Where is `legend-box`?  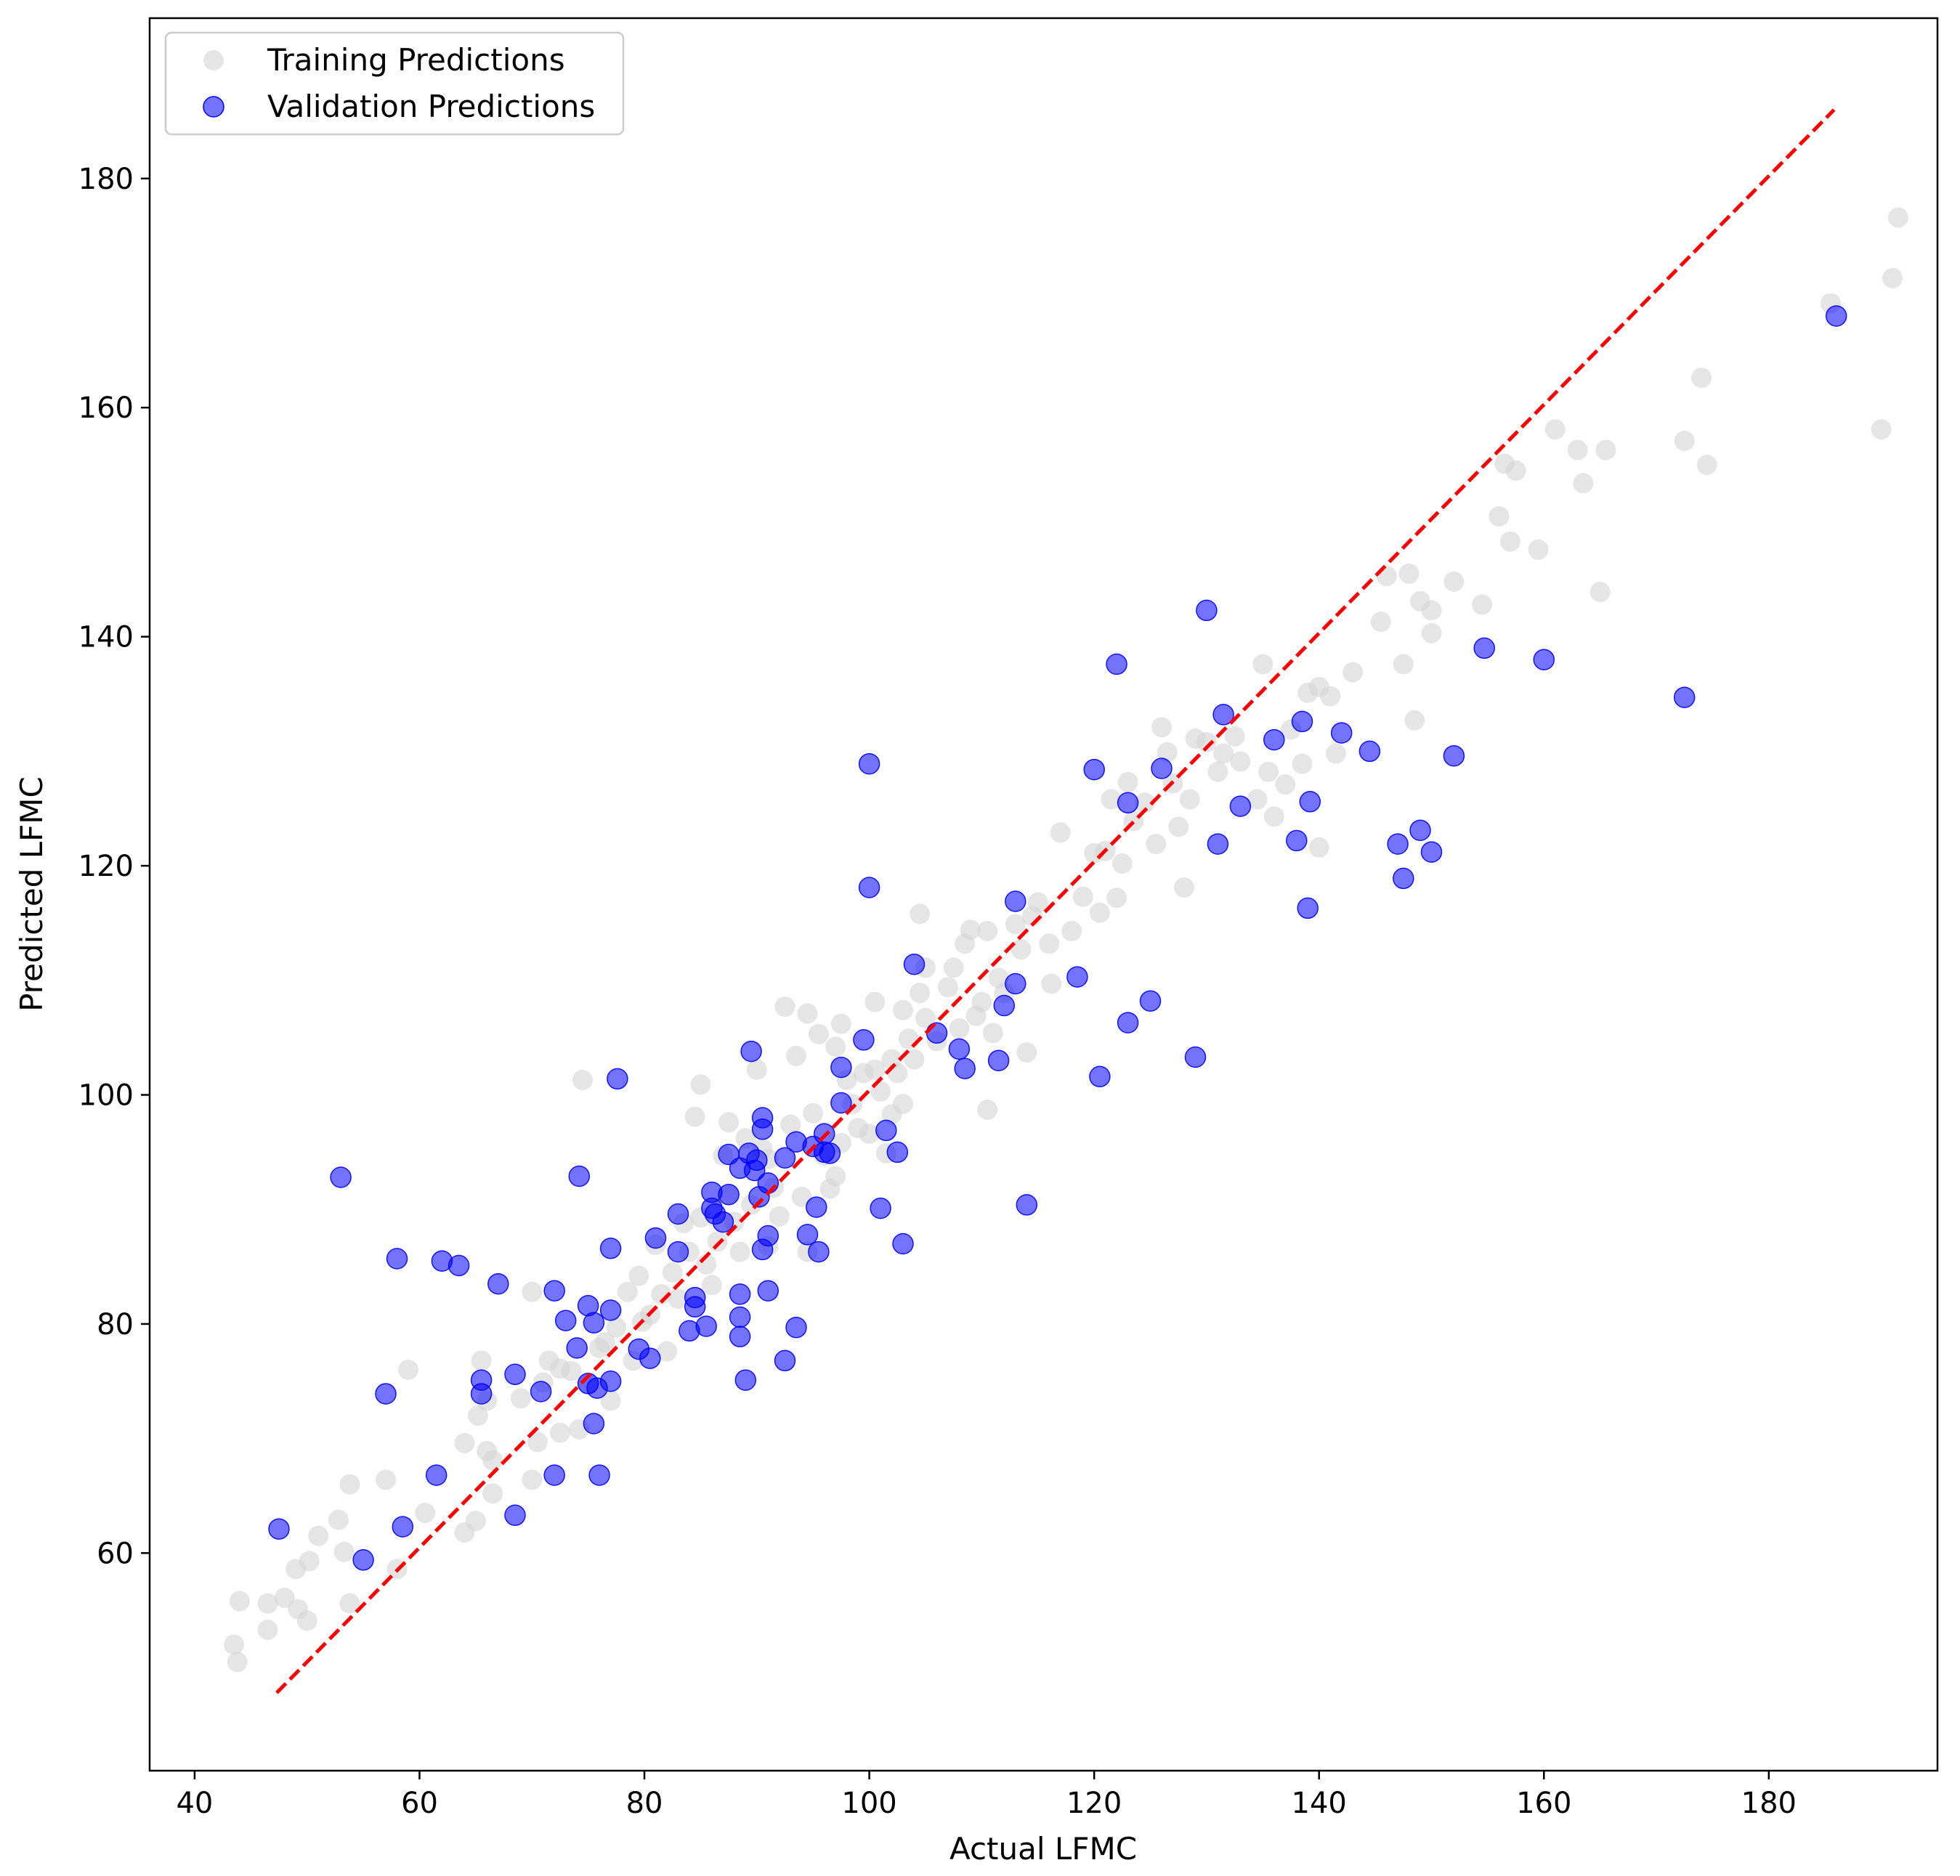 legend-box is located at coordinates (394, 83).